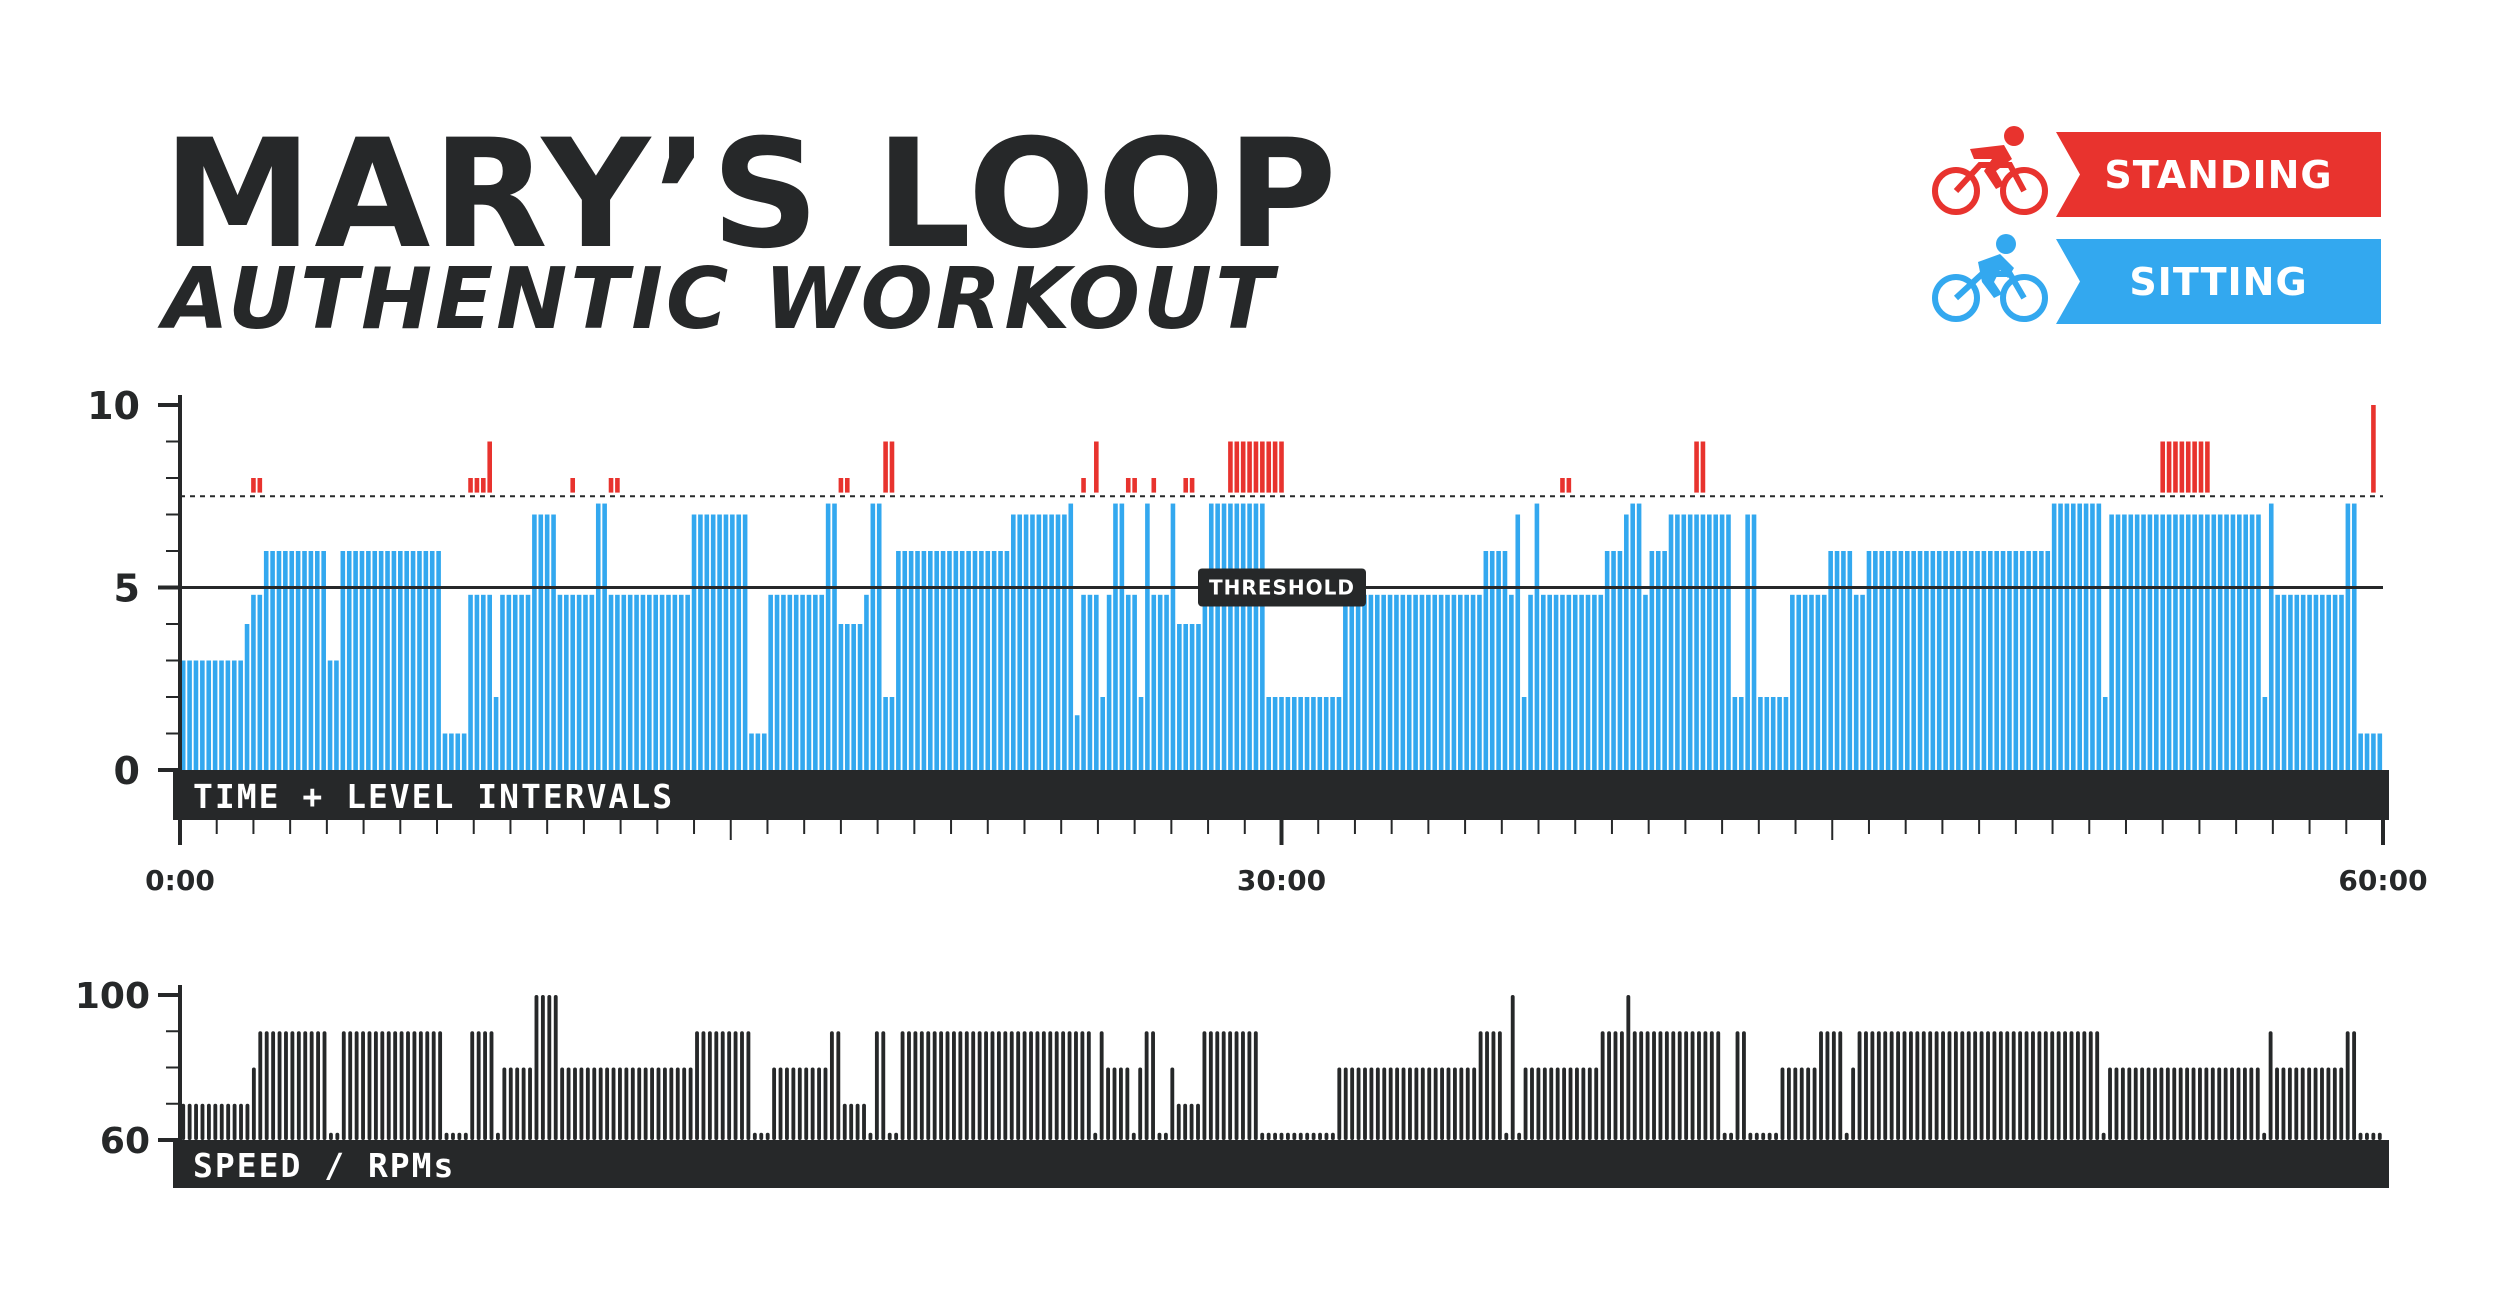 The height and width of the screenshot is (1304, 2500). I want to click on time-axis: 0:00 30:00 60:00, so click(1286, 858).